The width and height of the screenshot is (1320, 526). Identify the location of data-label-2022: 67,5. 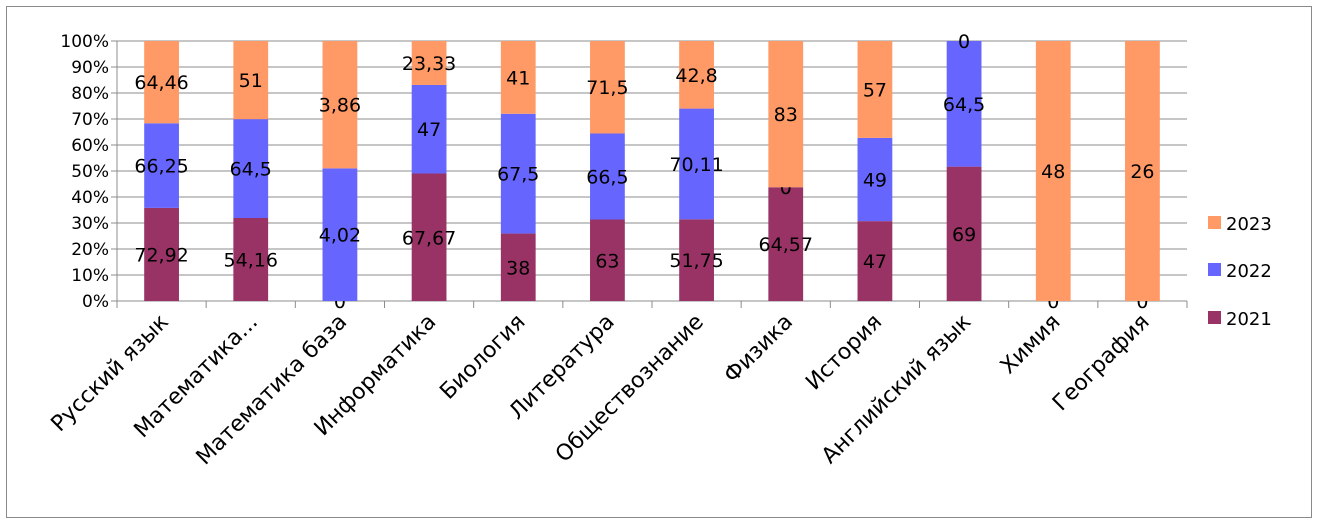
(518, 175).